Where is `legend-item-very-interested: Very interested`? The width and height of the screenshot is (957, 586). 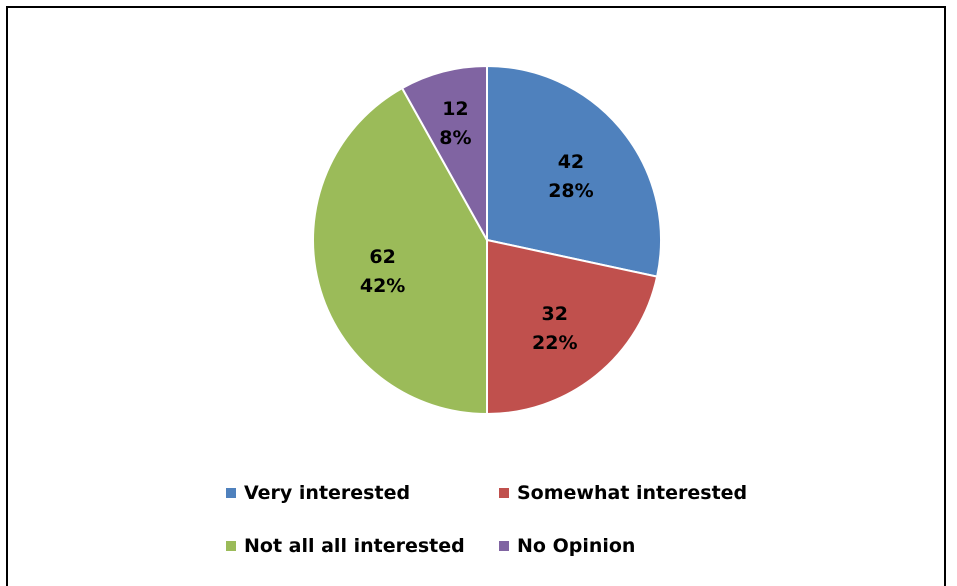
legend-item-very-interested: Very interested is located at coordinates (318, 493).